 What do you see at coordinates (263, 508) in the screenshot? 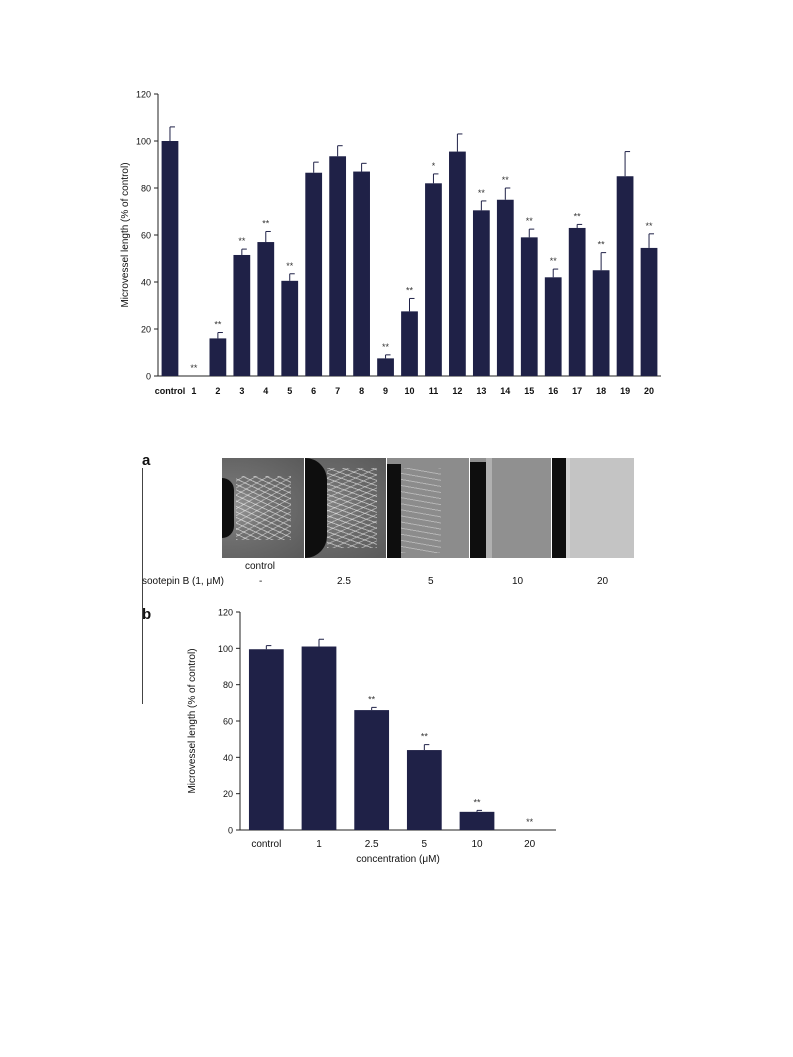
I see `photo-control` at bounding box center [263, 508].